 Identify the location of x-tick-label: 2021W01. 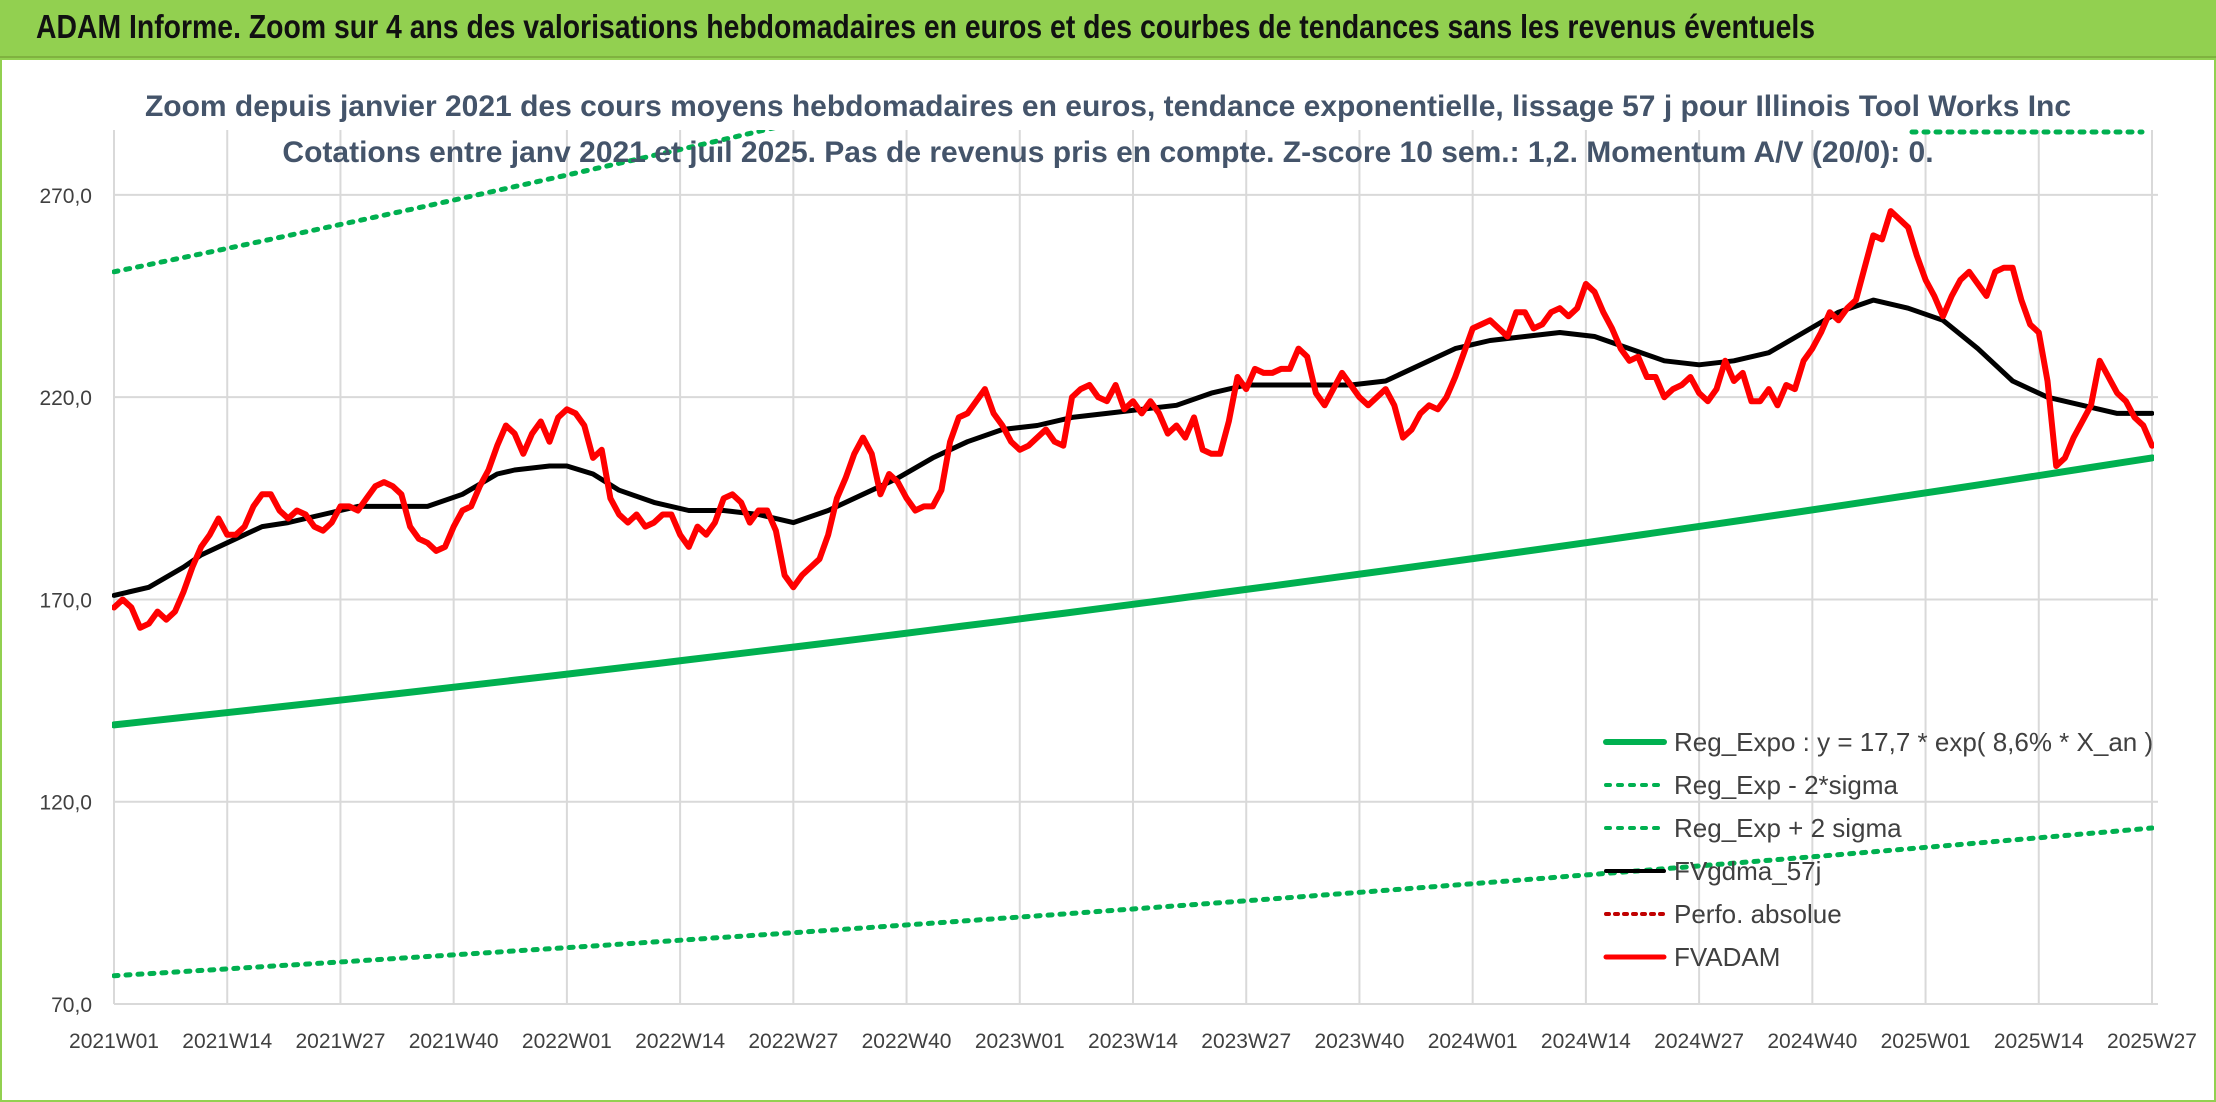
(114, 1041).